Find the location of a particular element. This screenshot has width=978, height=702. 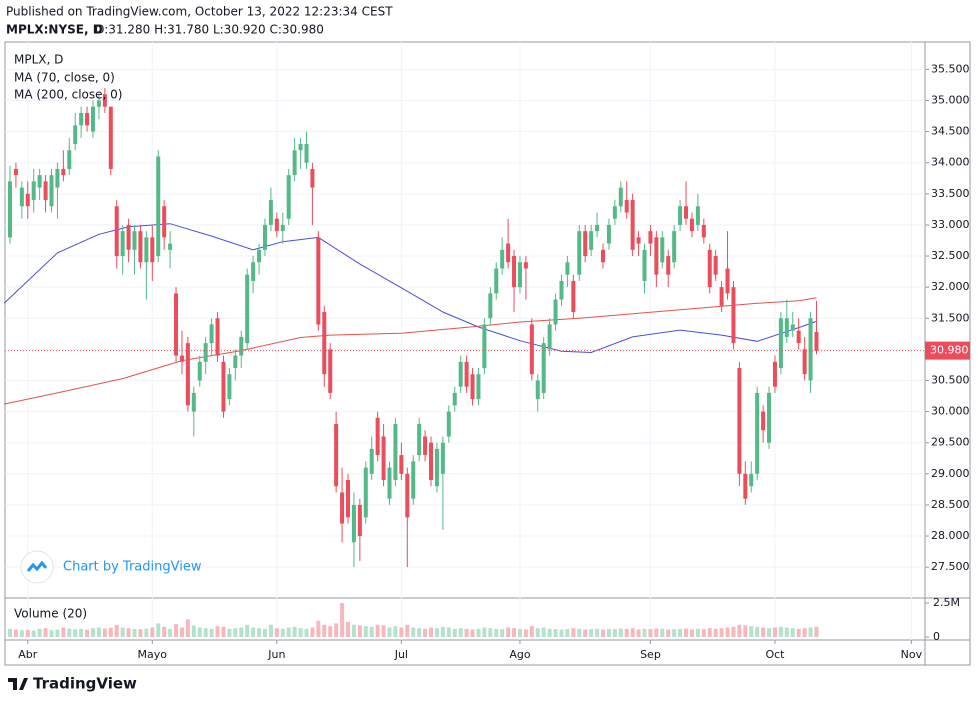

y-tick-label: 32.500 is located at coordinates (950, 255).